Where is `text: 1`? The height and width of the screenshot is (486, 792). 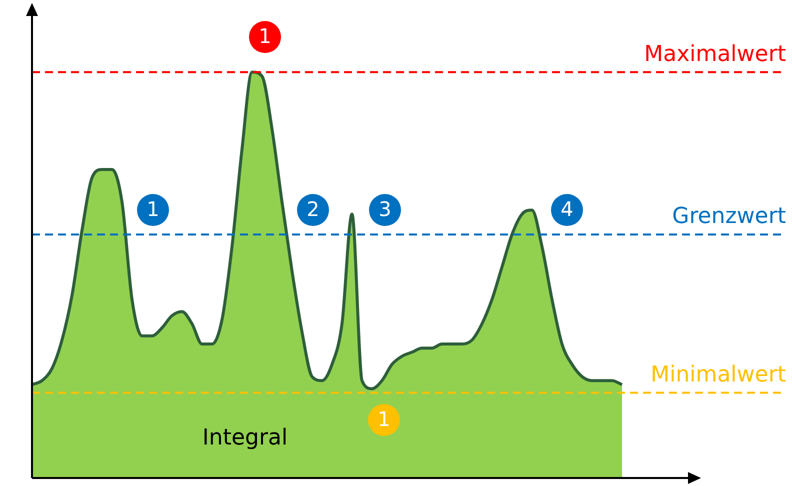
text: 1 is located at coordinates (265, 36).